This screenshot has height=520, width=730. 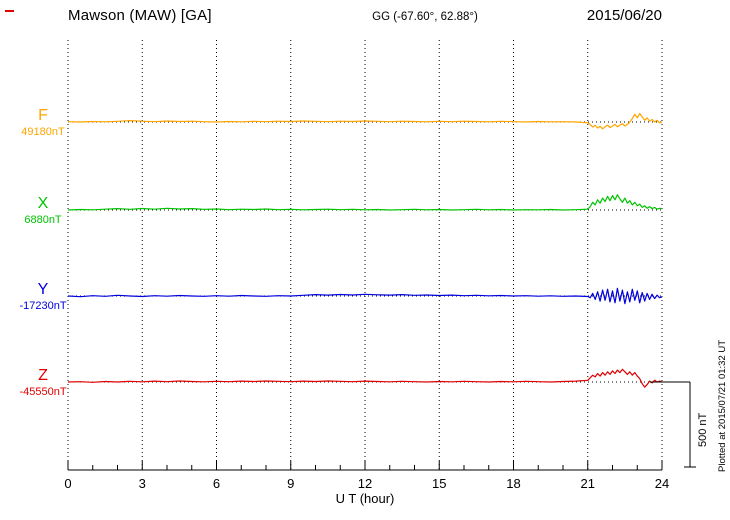 I want to click on trace-Y, so click(x=365, y=296).